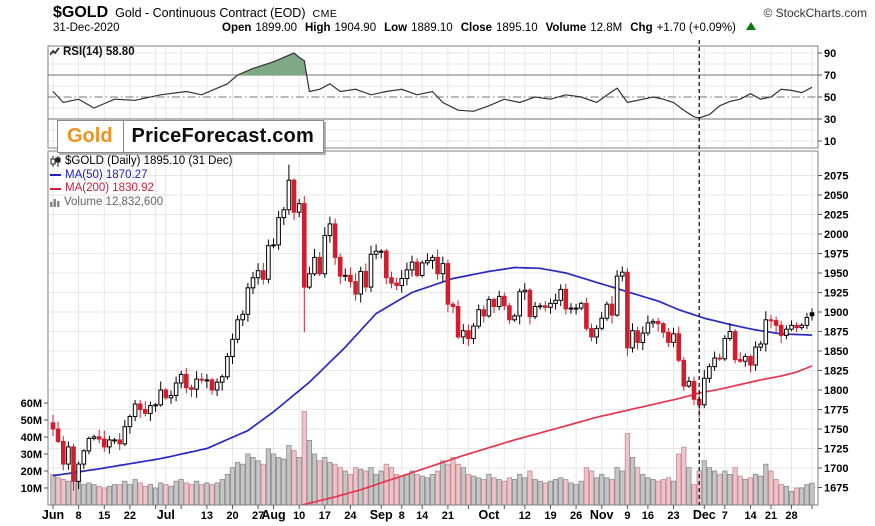  I want to click on svg-text: Dec, so click(704, 515).